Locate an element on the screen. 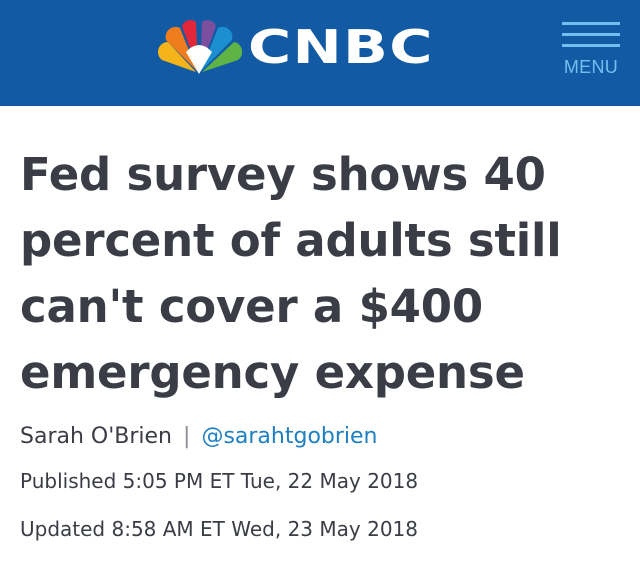 The image size is (640, 577). menu-label: MENU is located at coordinates (591, 67).